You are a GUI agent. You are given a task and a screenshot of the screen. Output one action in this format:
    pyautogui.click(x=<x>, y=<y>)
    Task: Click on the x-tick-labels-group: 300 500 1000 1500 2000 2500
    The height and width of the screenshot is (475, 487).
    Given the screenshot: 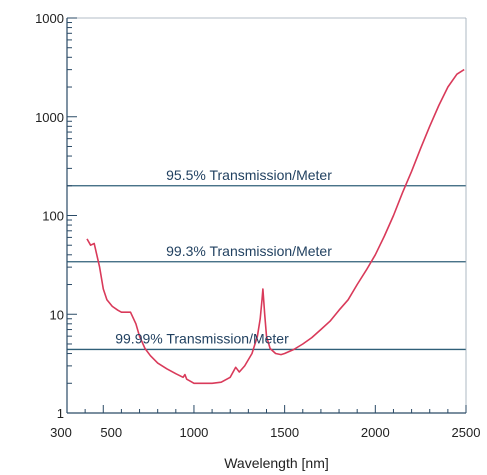 What is the action you would take?
    pyautogui.click(x=265, y=432)
    